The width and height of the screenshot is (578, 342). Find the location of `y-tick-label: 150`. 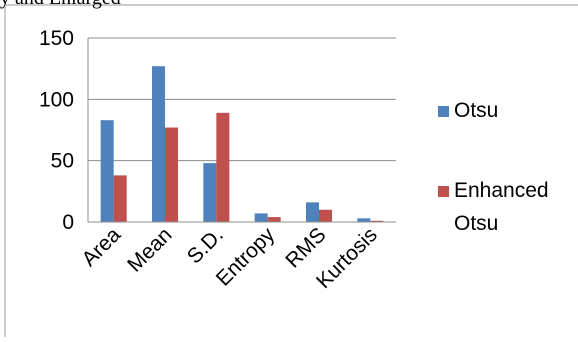

y-tick-label: 150 is located at coordinates (56, 38).